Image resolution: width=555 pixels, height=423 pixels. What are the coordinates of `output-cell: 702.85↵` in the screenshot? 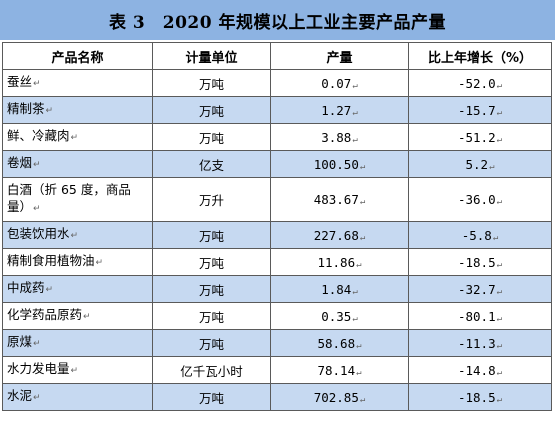 It's located at (339, 397).